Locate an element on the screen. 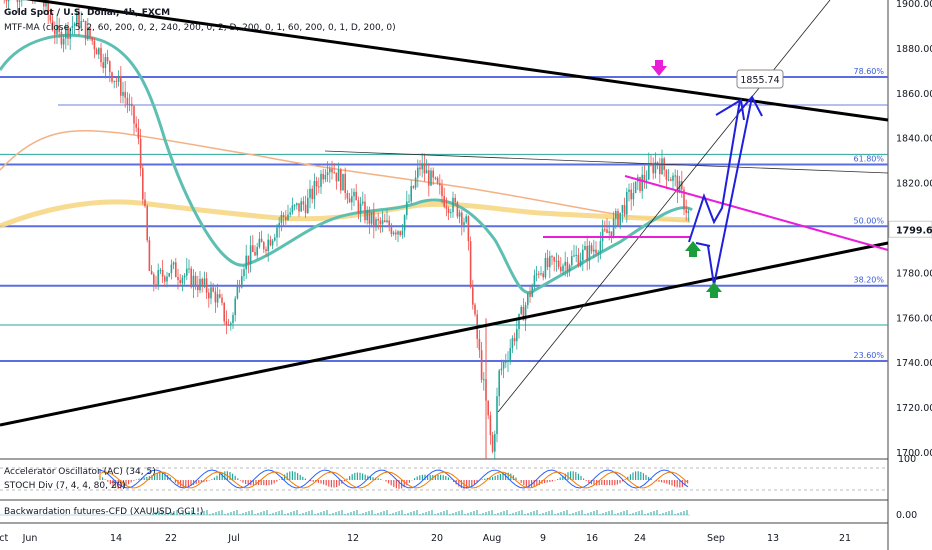 The height and width of the screenshot is (550, 932). time-tick-label: 21 is located at coordinates (845, 538).